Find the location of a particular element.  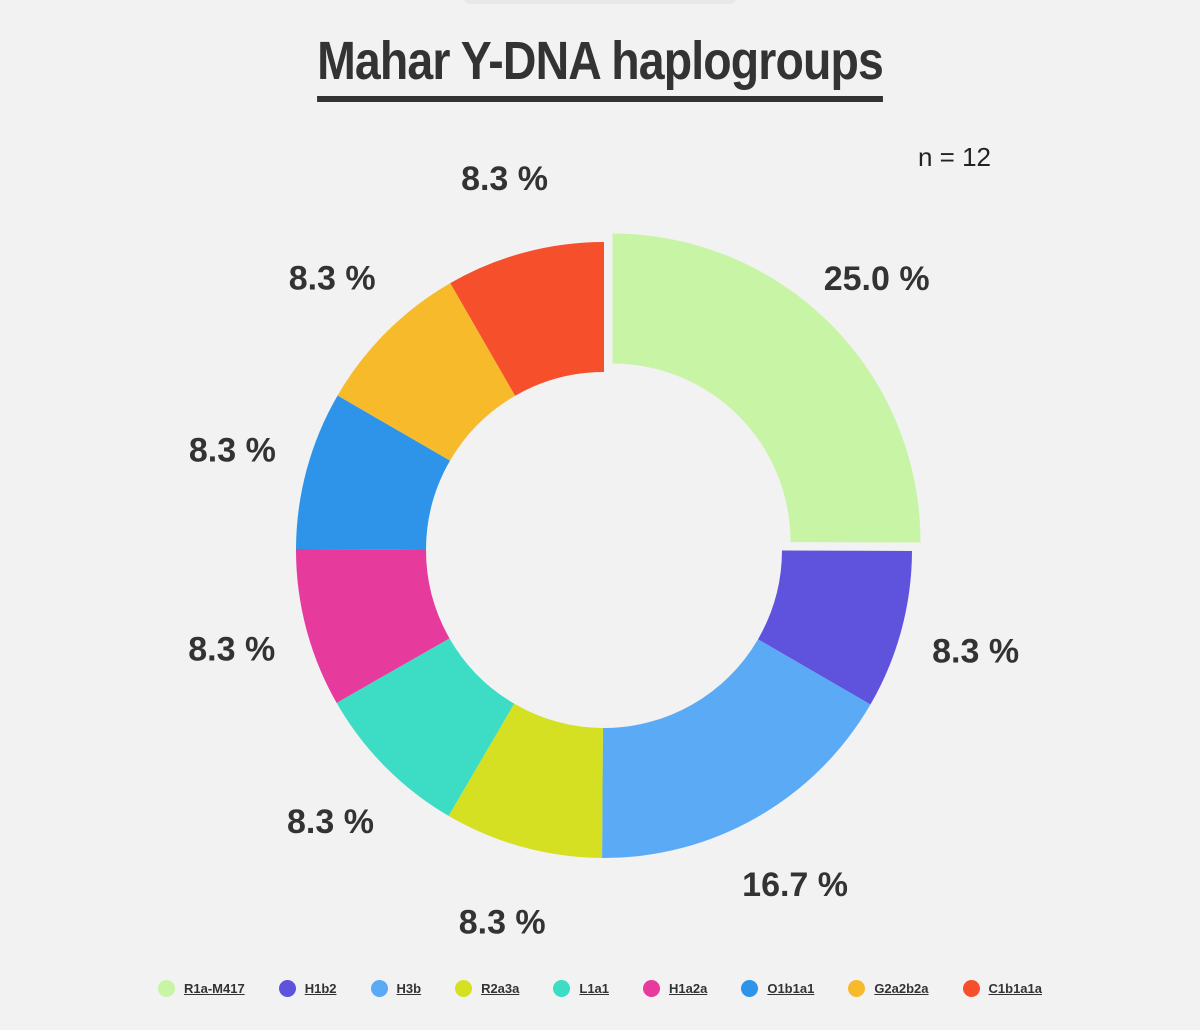

legend-item-g2a2b2a: G2a2b2a is located at coordinates (888, 988).